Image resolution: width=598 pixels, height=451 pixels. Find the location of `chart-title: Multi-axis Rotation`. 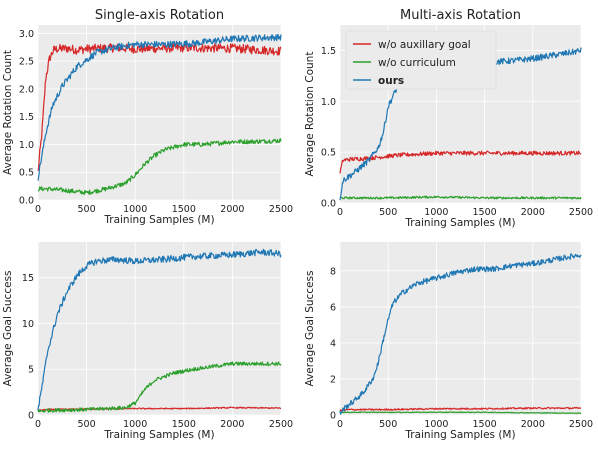

chart-title: Multi-axis Rotation is located at coordinates (460, 15).